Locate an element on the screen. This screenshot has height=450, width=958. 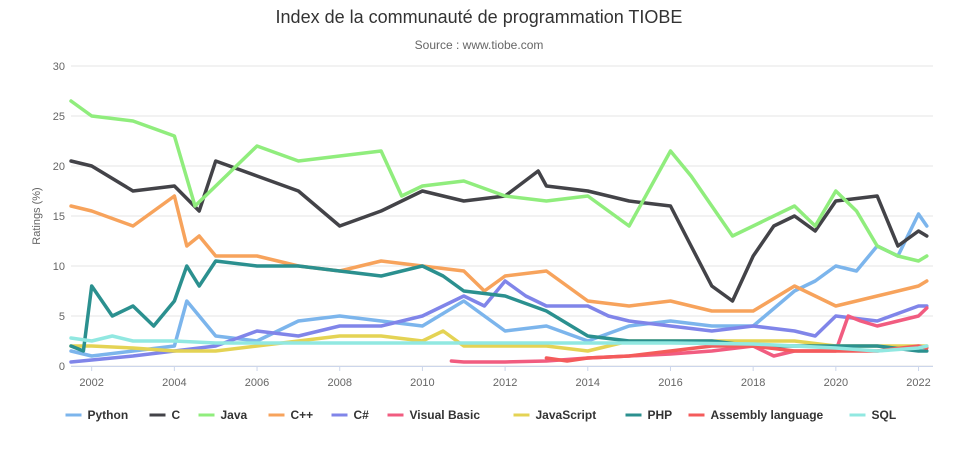
x-tick-label: 2018 is located at coordinates (753, 383).